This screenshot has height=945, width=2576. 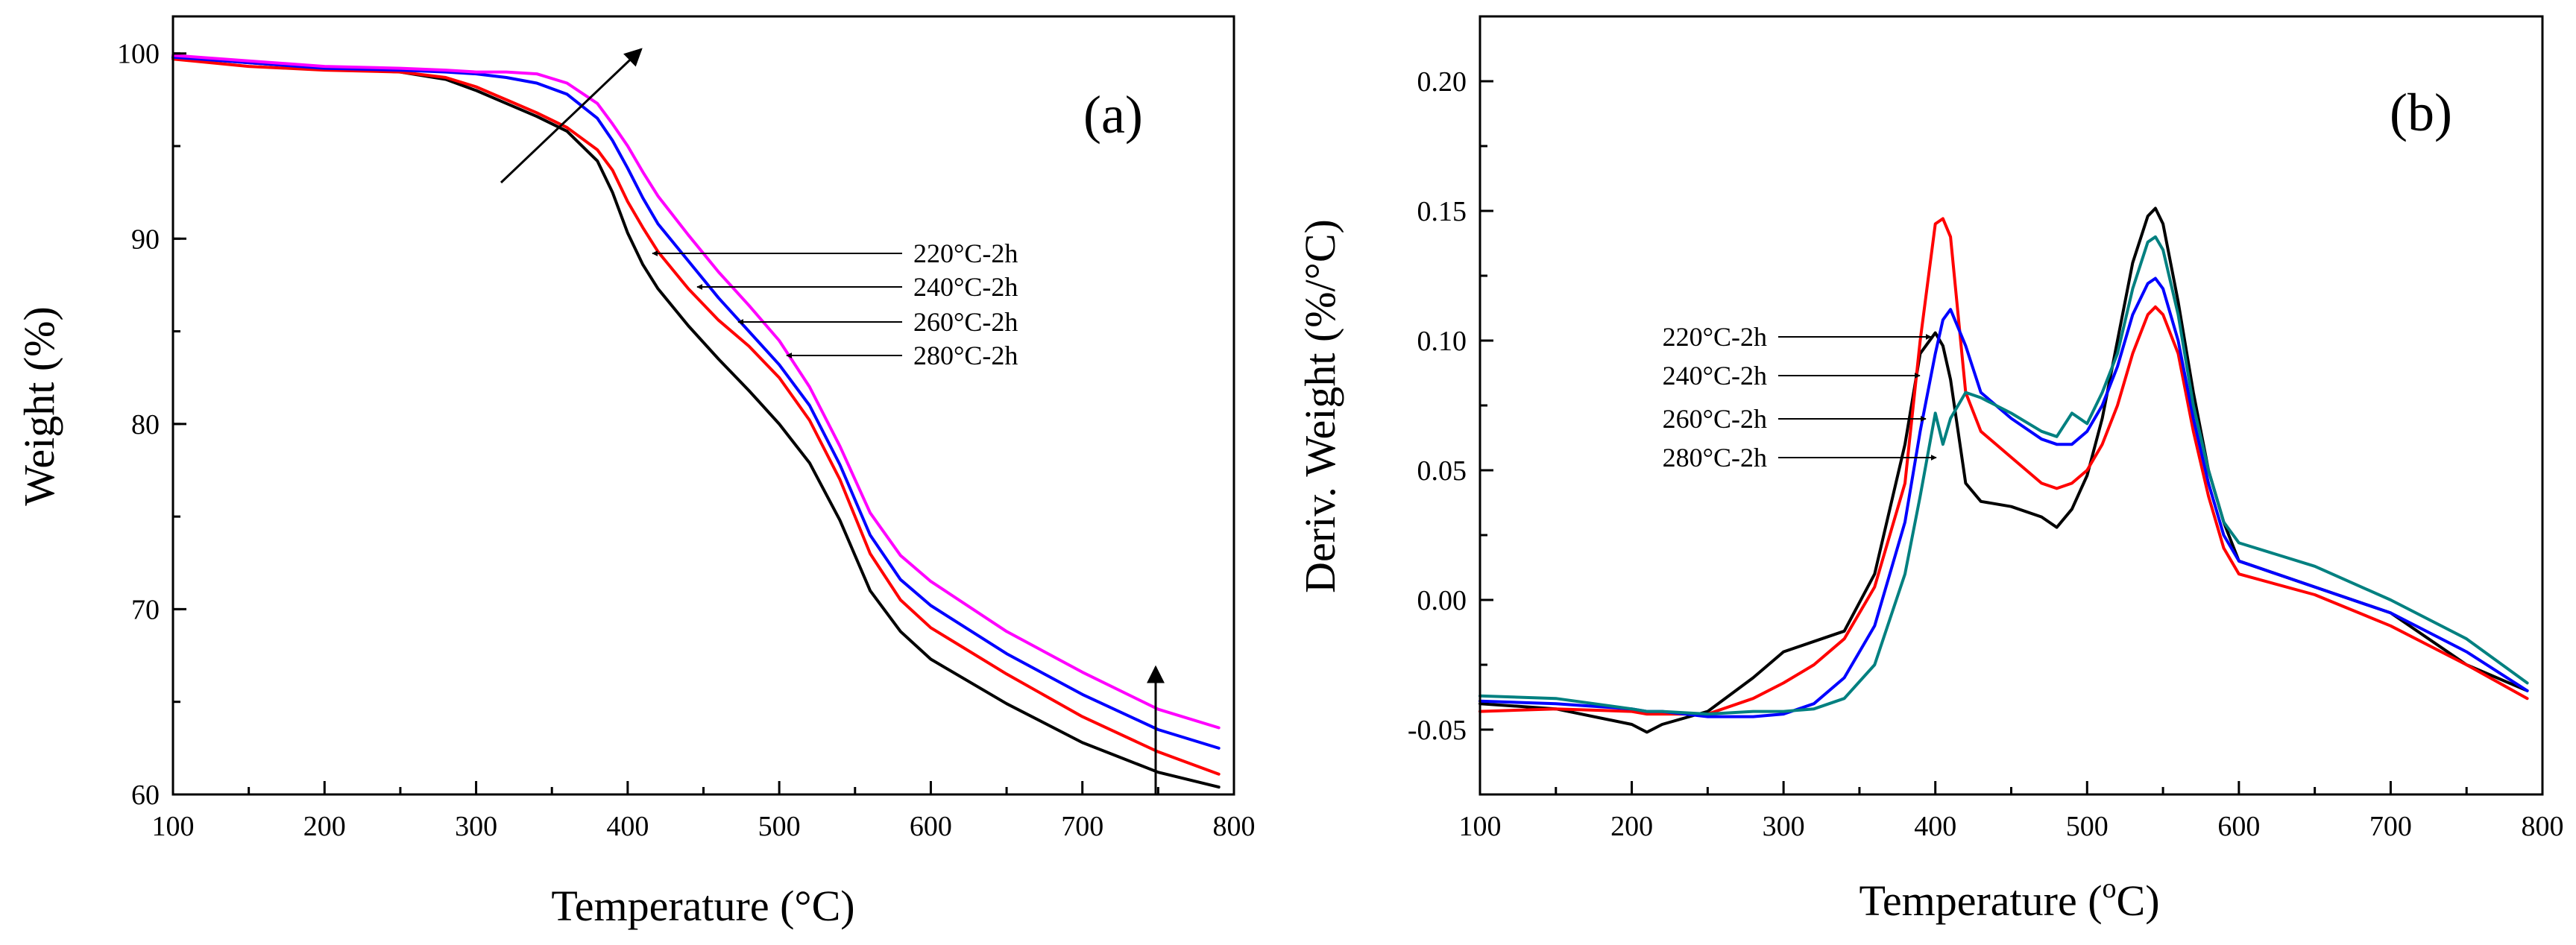 What do you see at coordinates (2543, 827) in the screenshot?
I see `panel-b-x-tick-label: 800` at bounding box center [2543, 827].